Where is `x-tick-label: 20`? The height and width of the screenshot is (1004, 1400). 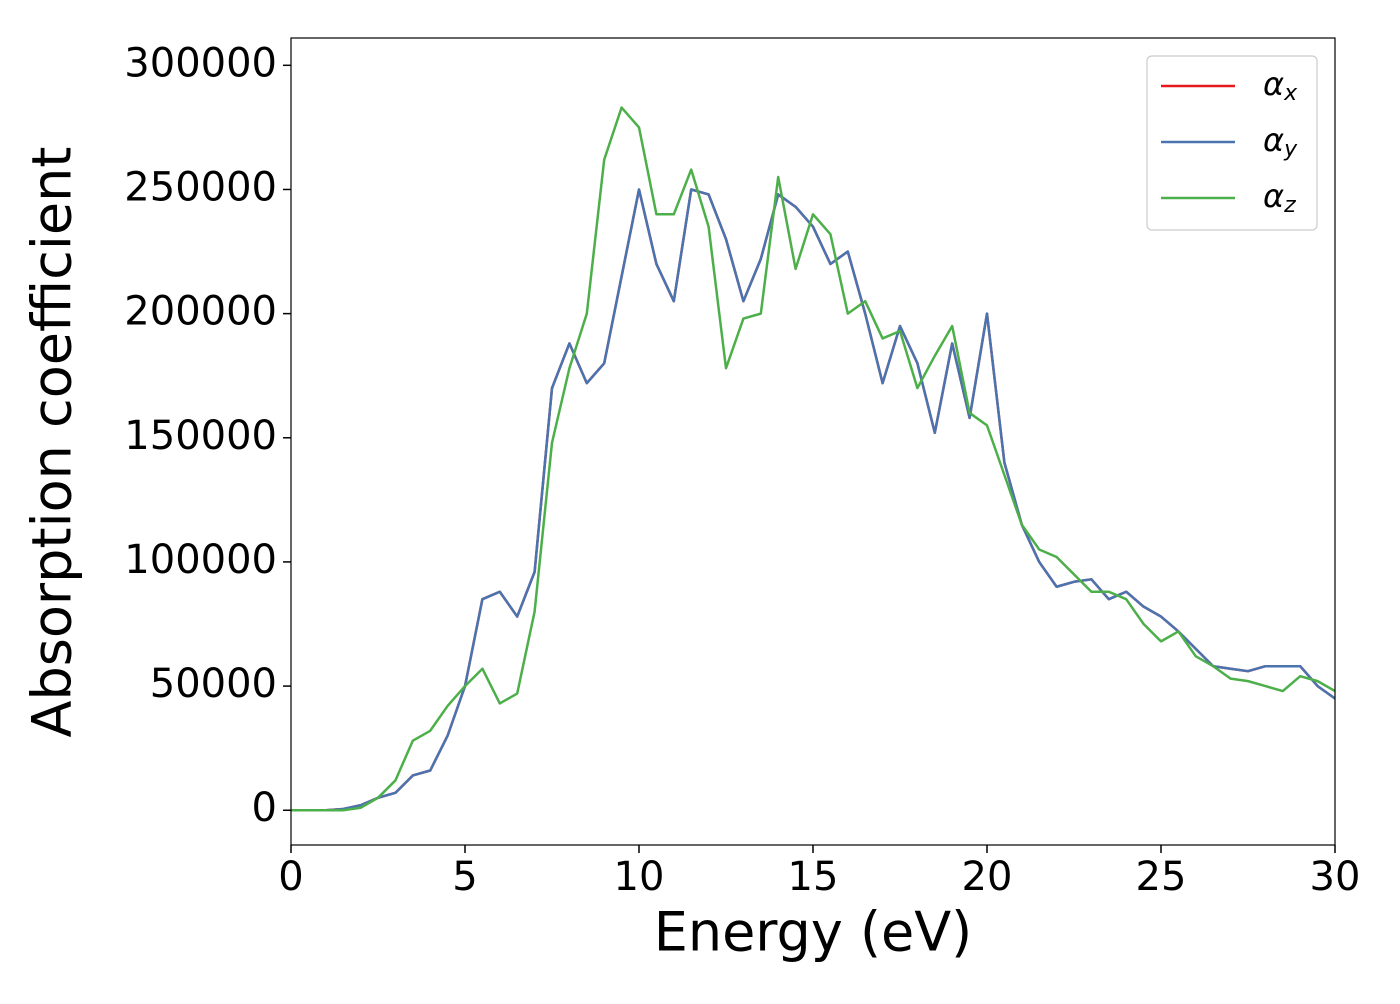
x-tick-label: 20 is located at coordinates (987, 877).